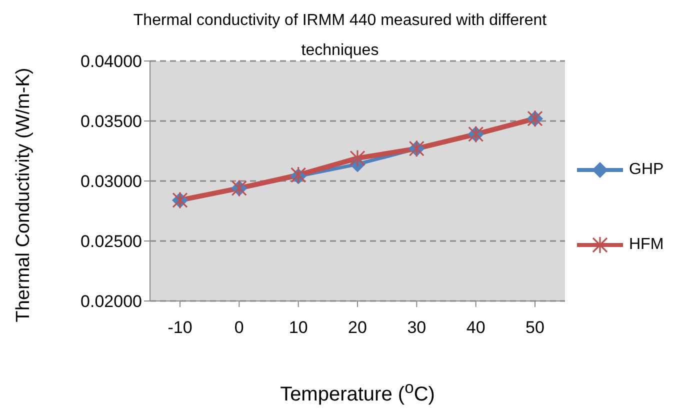 The width and height of the screenshot is (694, 413). I want to click on y-tick-label: 0.03500, so click(111, 122).